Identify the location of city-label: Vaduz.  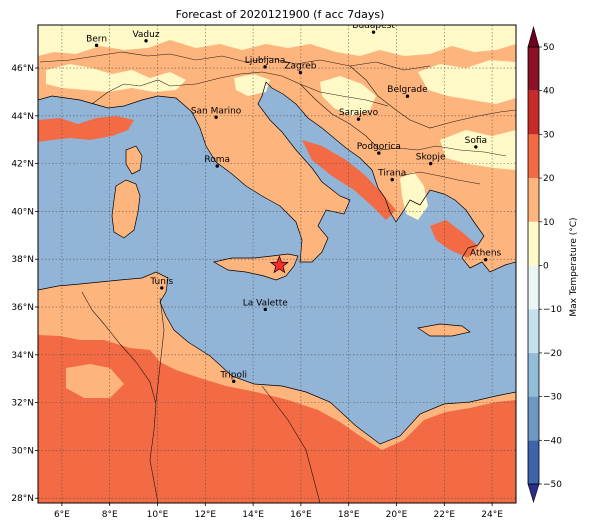
(145, 35).